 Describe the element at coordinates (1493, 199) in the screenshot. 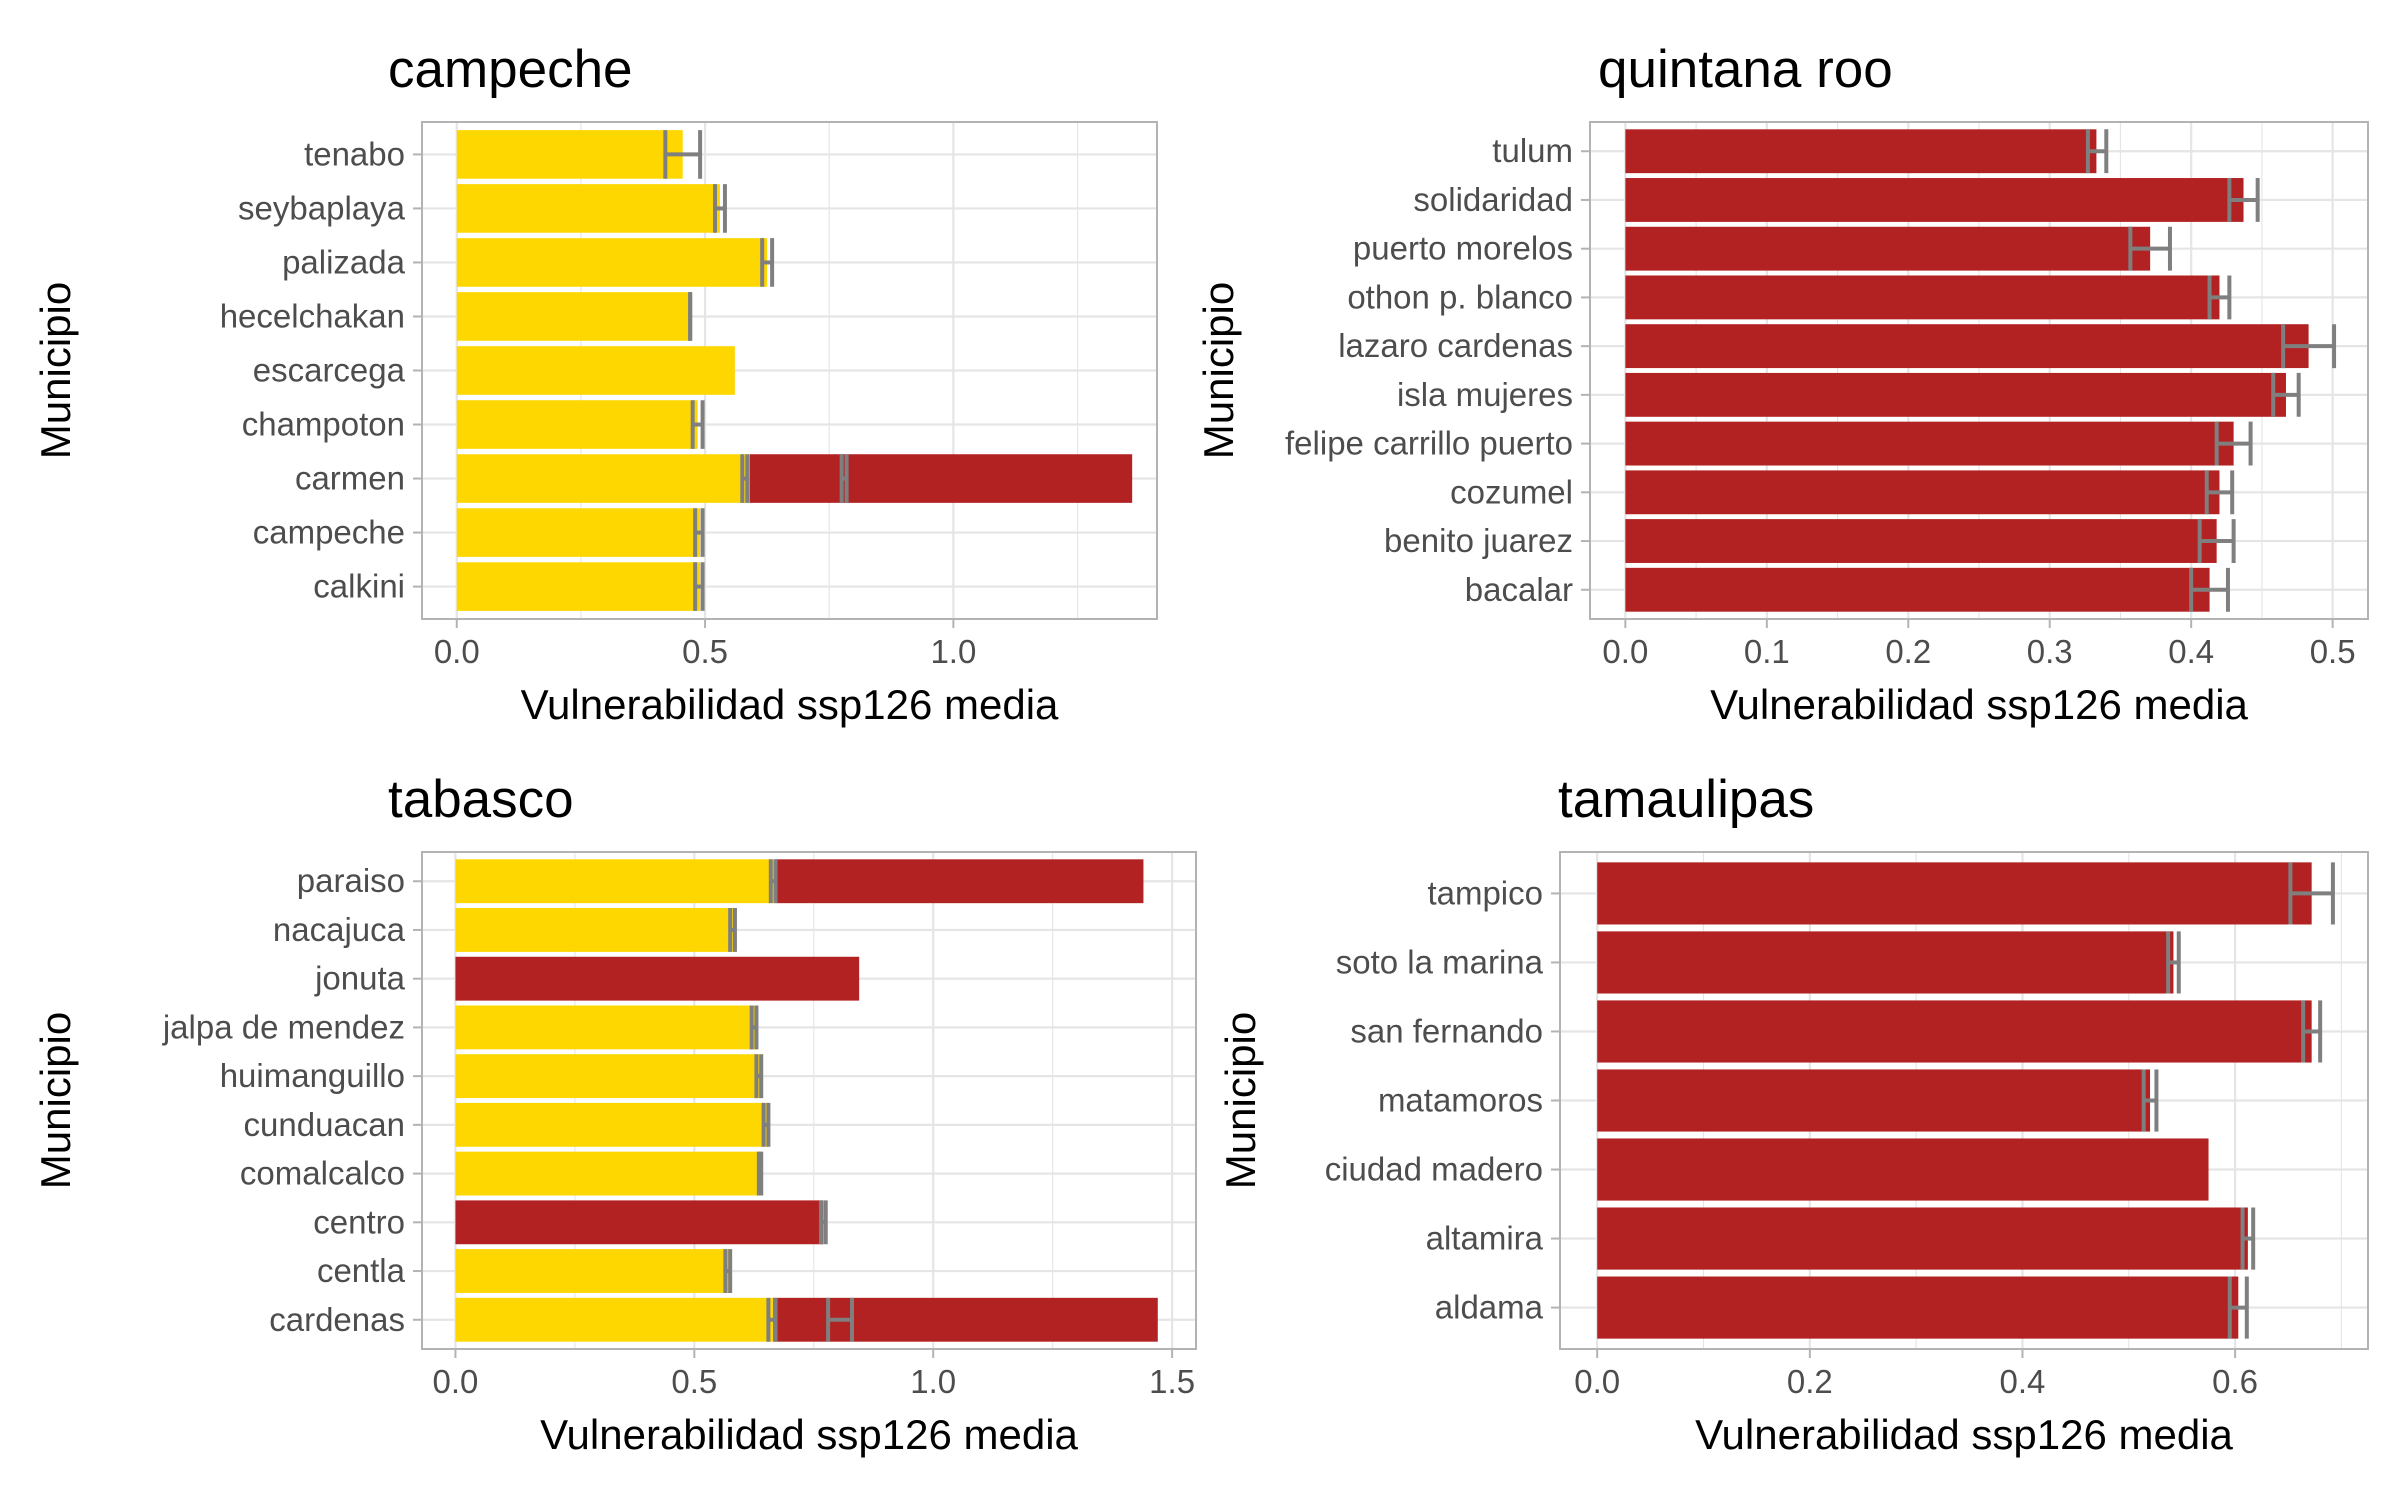

I see `y-tick-label: solidaridad` at that location.